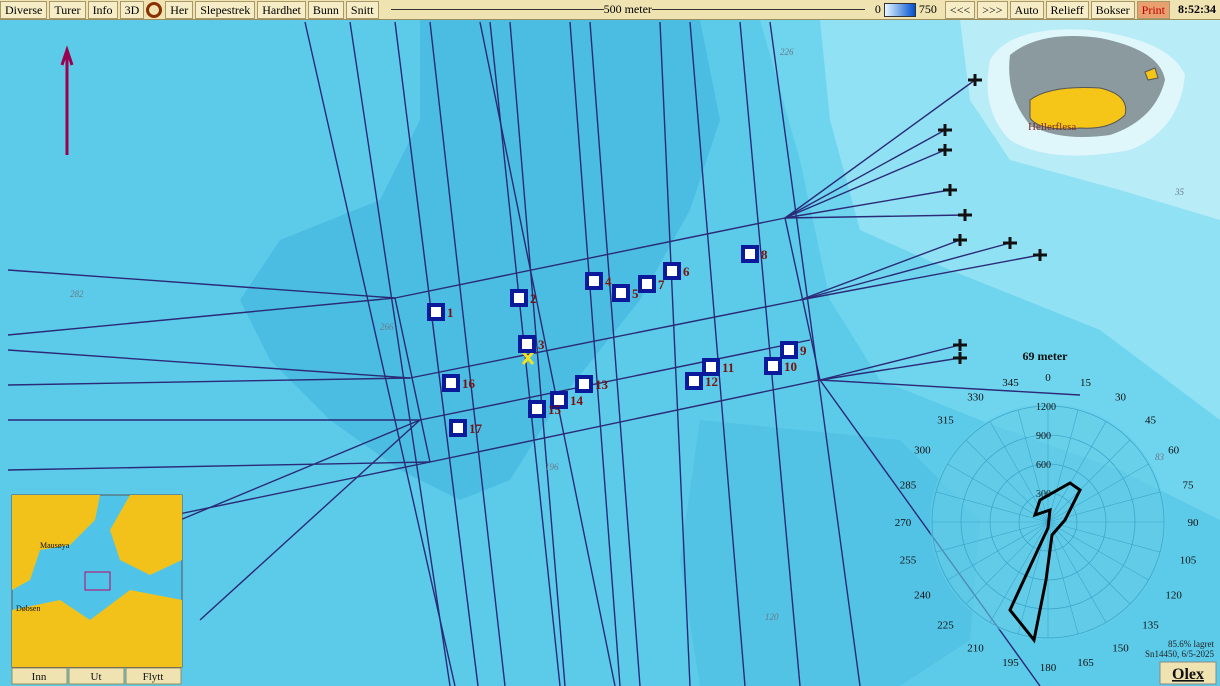  What do you see at coordinates (908, 485) in the screenshot?
I see `rose-angle-label: 285` at bounding box center [908, 485].